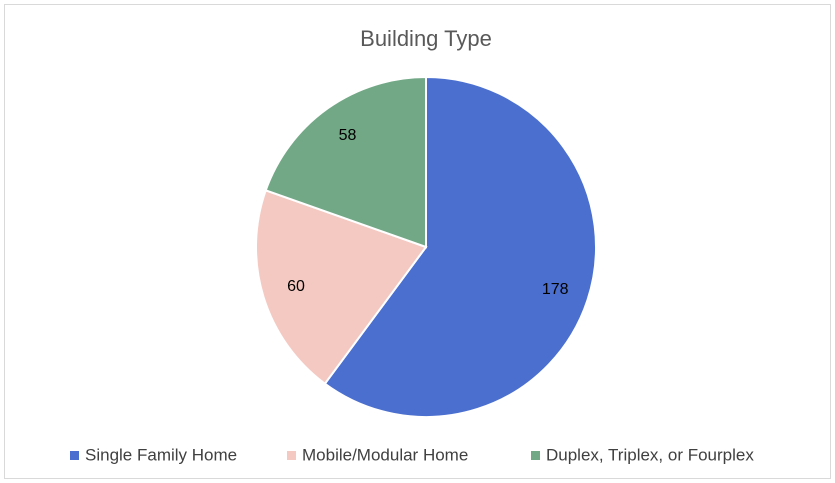  What do you see at coordinates (348, 135) in the screenshot?
I see `data-label: 58` at bounding box center [348, 135].